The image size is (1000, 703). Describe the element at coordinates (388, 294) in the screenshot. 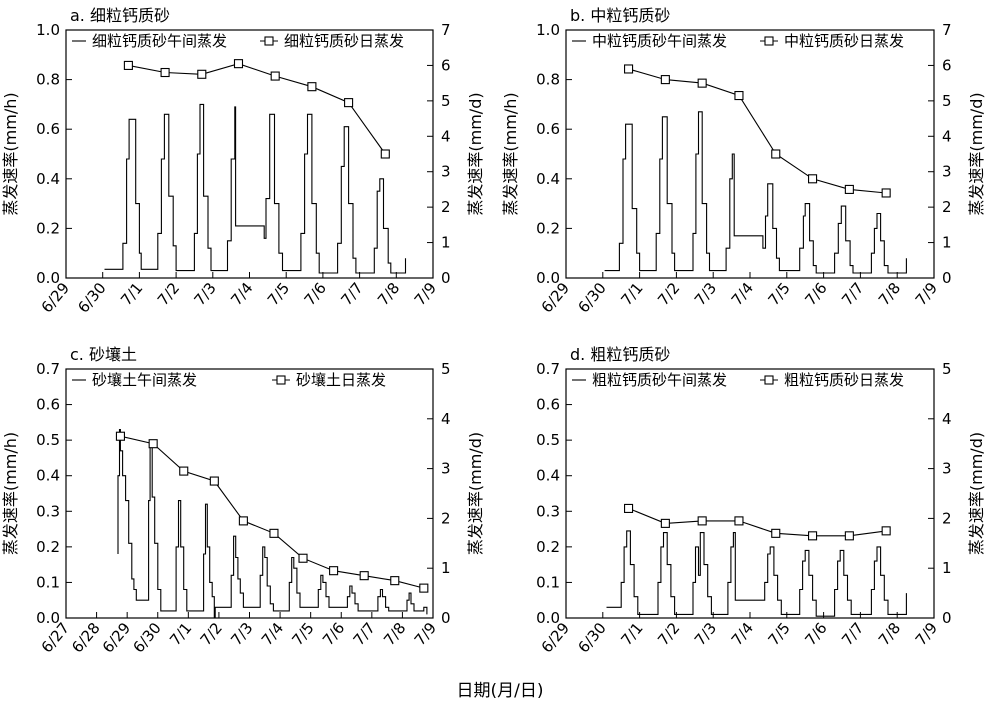

I see `x-tick-label: 7/8` at that location.